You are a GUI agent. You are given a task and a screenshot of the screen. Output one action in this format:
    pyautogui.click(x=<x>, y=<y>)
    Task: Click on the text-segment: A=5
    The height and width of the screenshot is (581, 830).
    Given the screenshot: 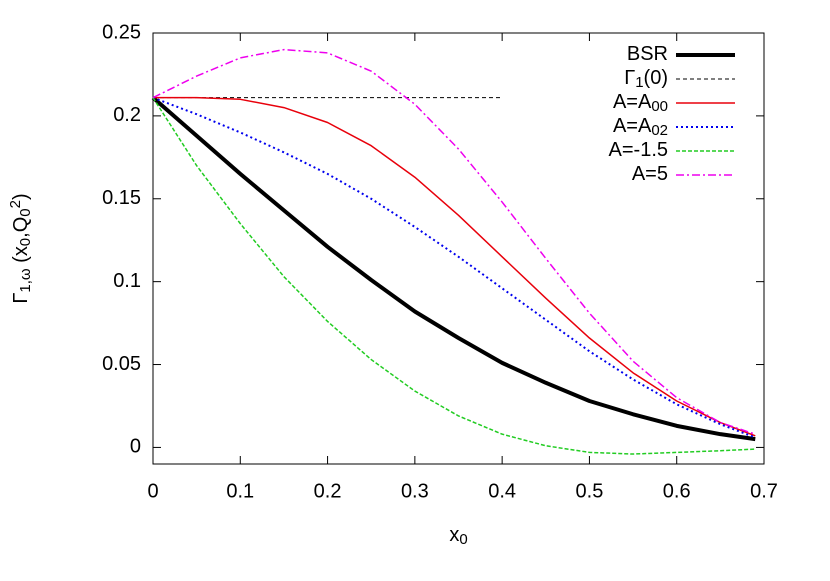 What is the action you would take?
    pyautogui.click(x=650, y=174)
    